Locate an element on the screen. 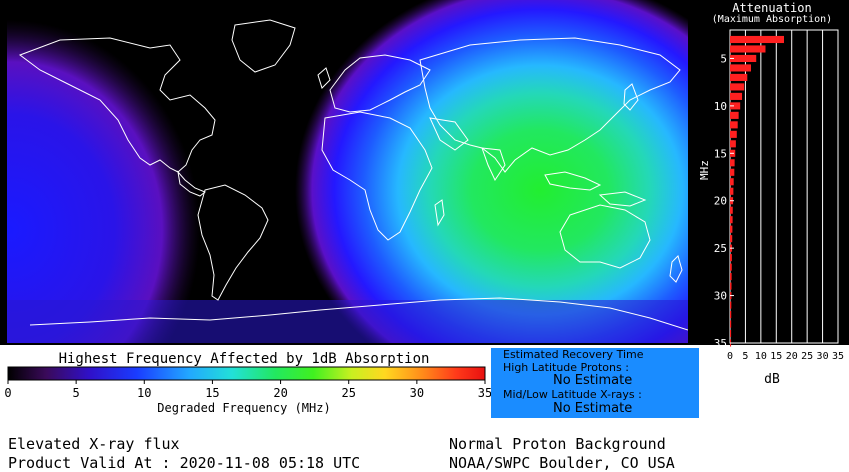  cb-tick-label: 35 is located at coordinates (485, 393).